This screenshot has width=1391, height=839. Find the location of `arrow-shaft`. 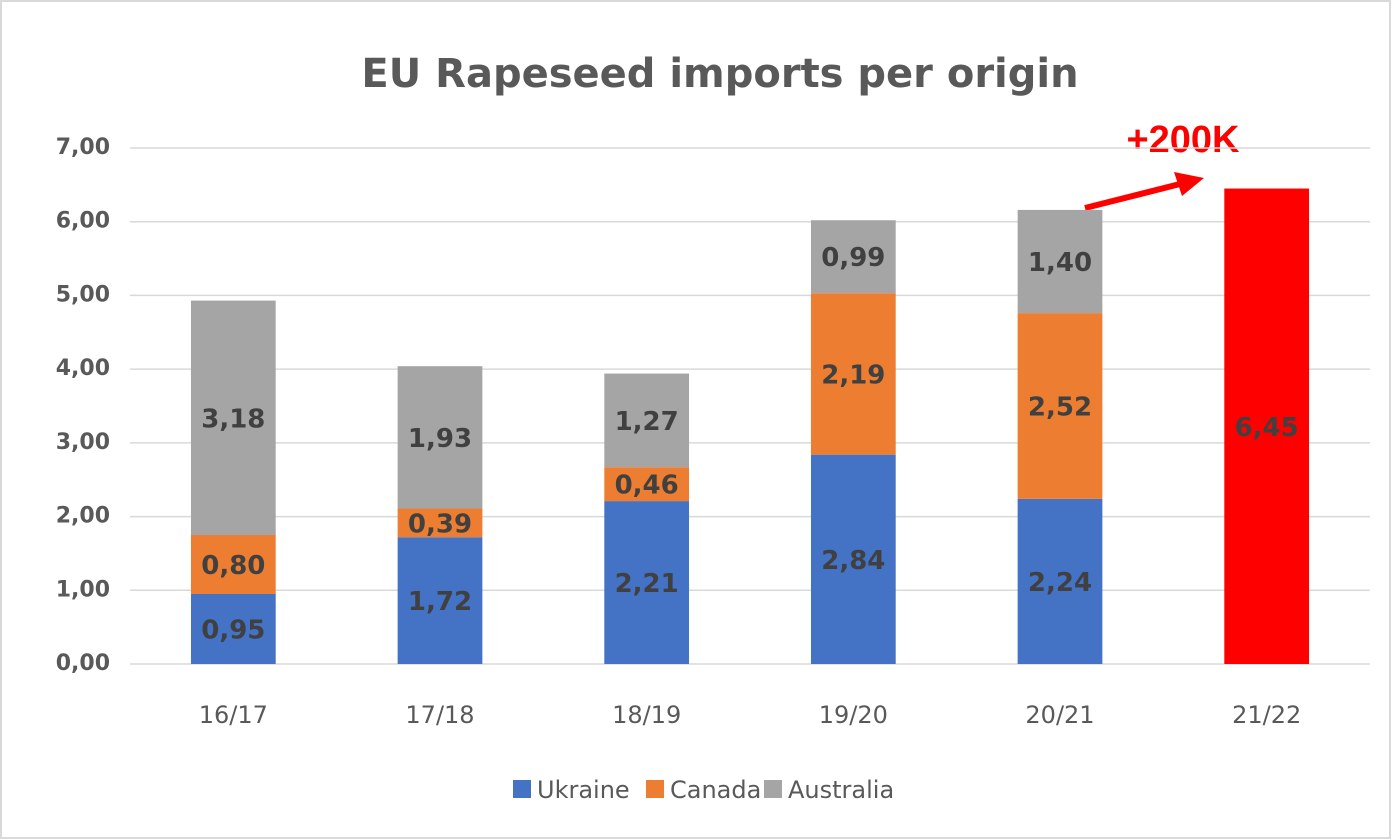

arrow-shaft is located at coordinates (1132, 196).